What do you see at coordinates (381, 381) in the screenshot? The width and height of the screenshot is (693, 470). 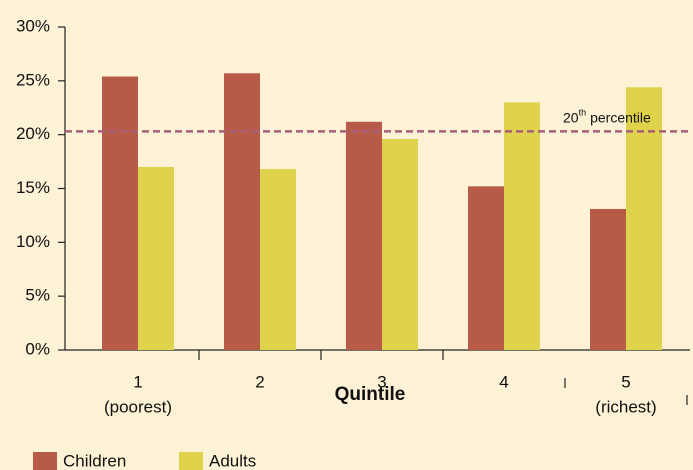 I see `x-tick-label: 3` at bounding box center [381, 381].